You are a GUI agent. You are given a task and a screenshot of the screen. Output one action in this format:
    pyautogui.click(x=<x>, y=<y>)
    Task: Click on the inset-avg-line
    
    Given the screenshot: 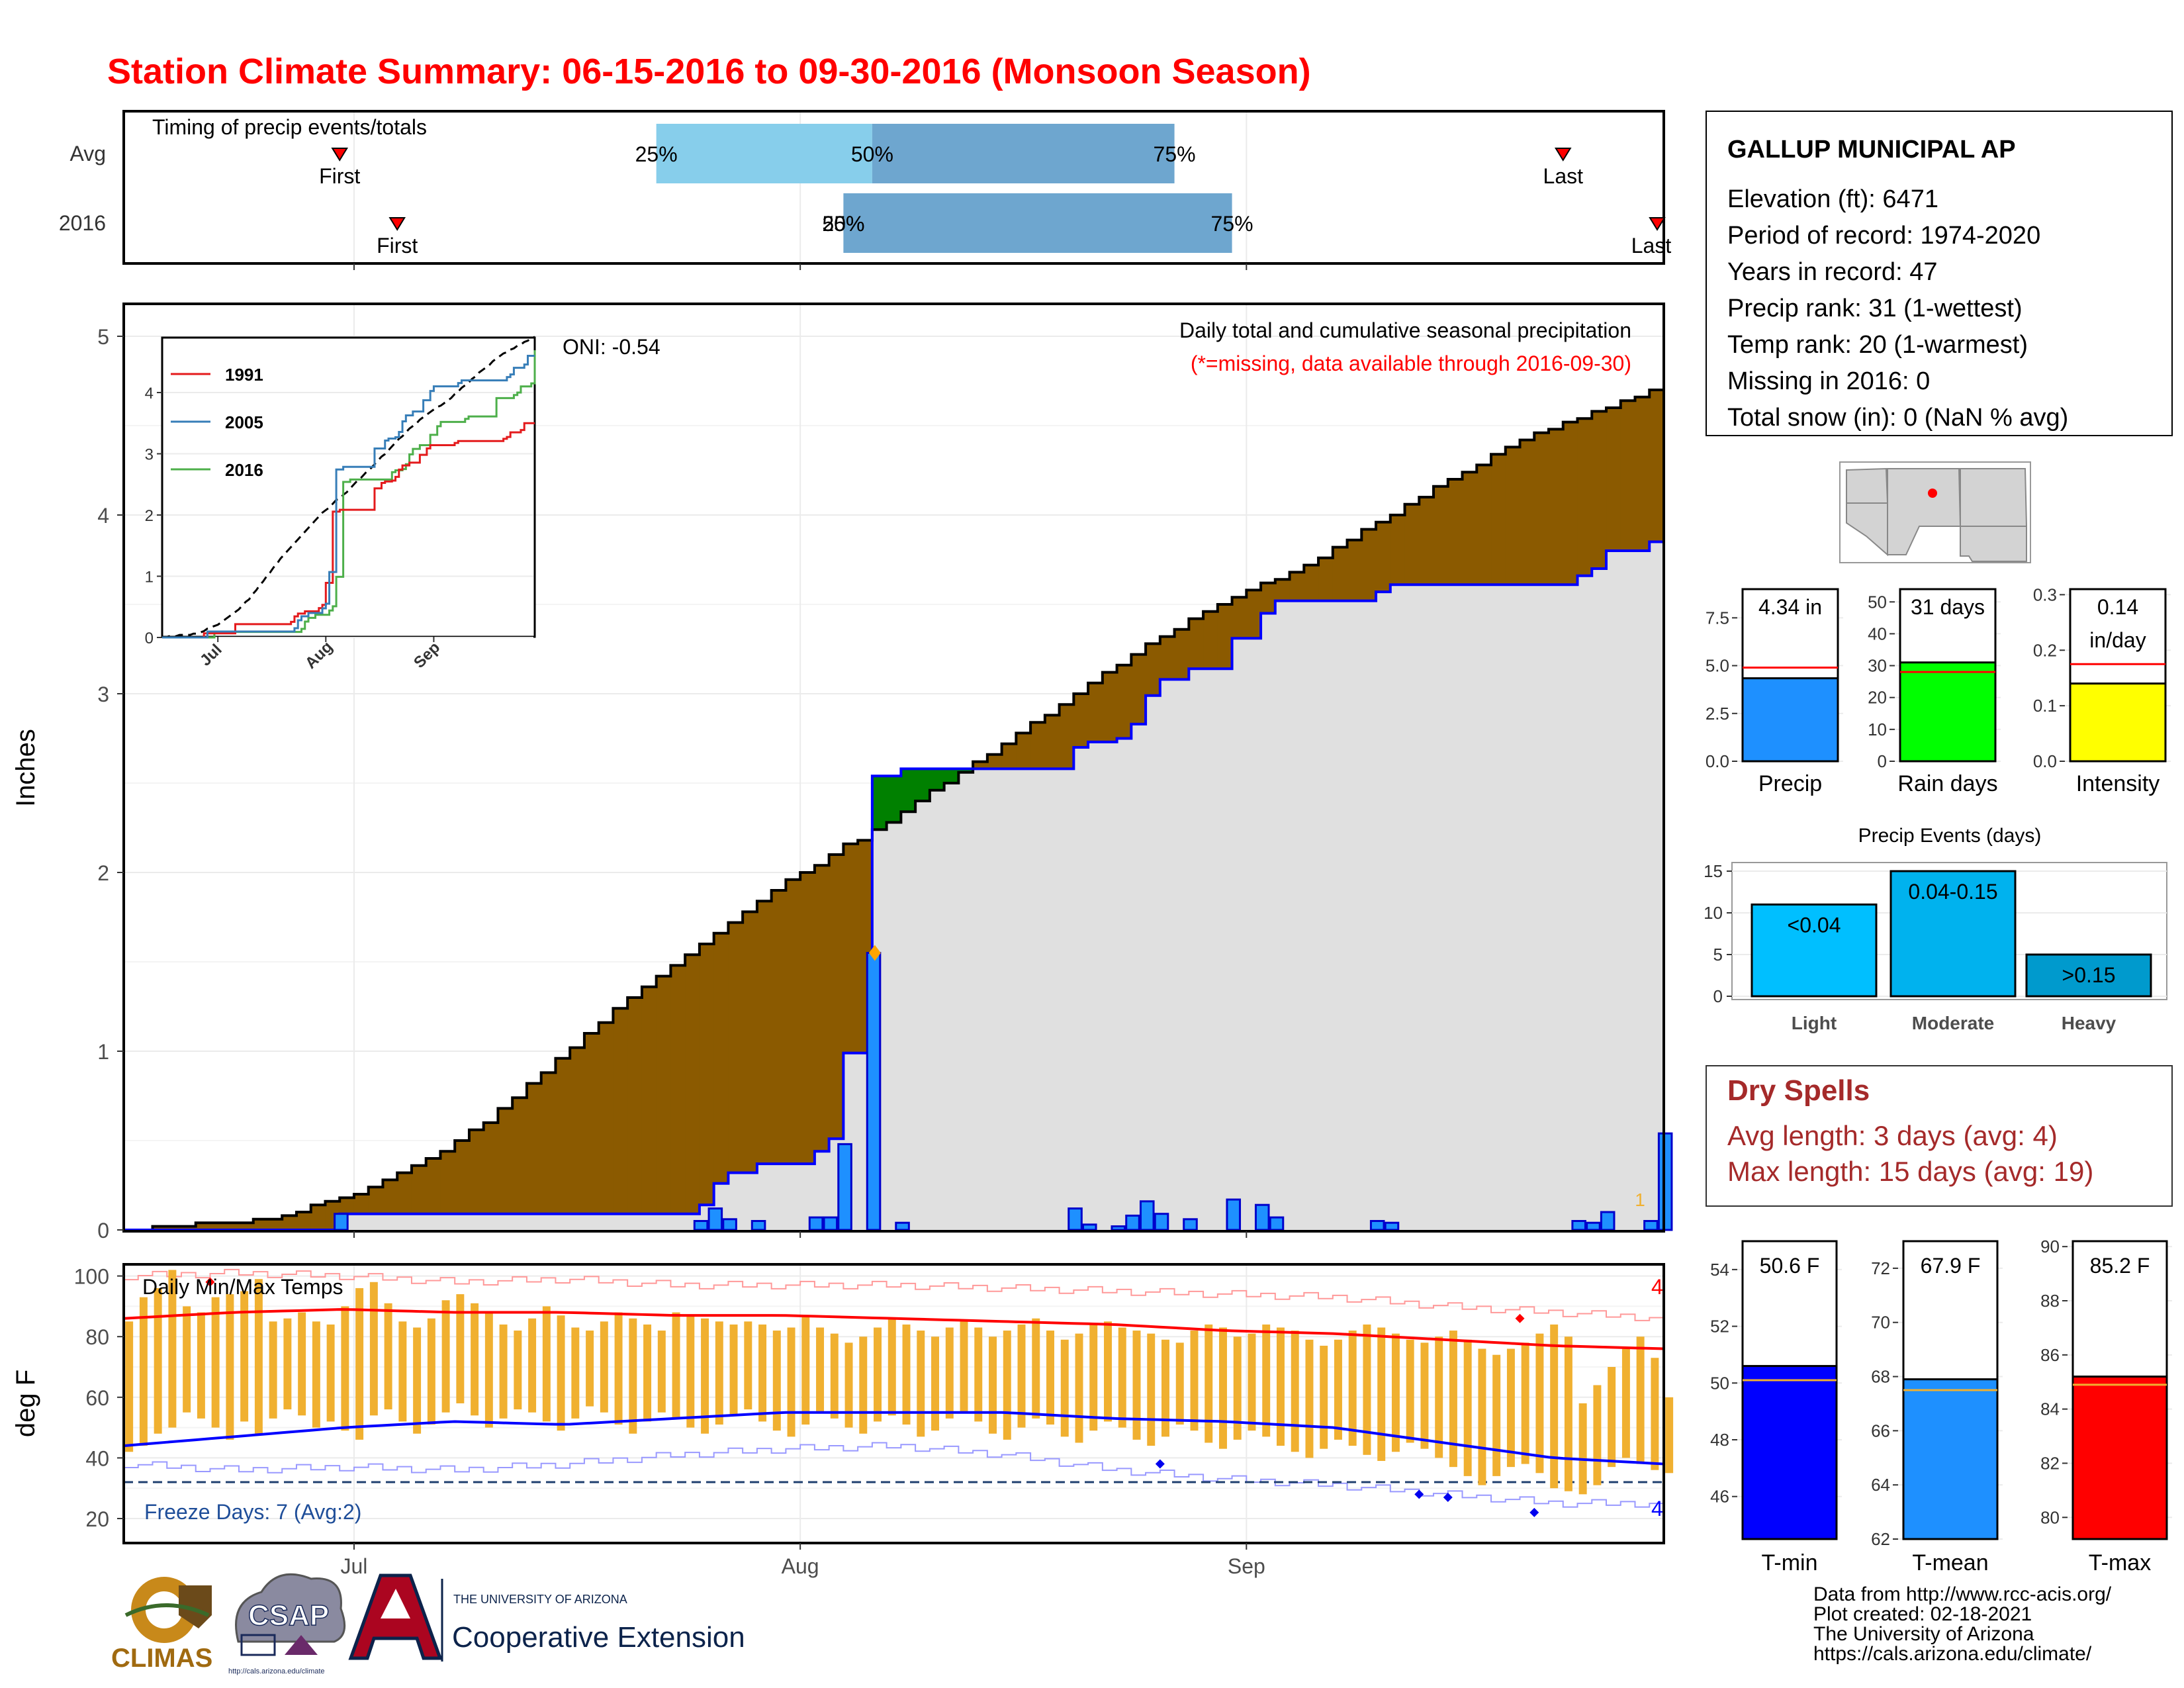 What is the action you would take?
    pyautogui.click(x=348, y=487)
    